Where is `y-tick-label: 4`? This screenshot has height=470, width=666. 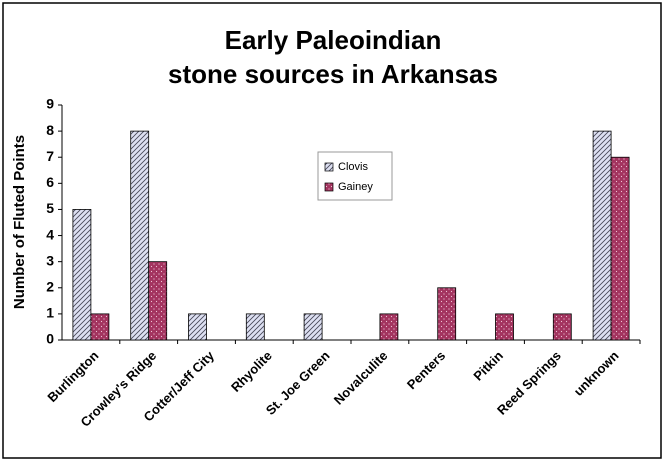 y-tick-label: 4 is located at coordinates (50, 234).